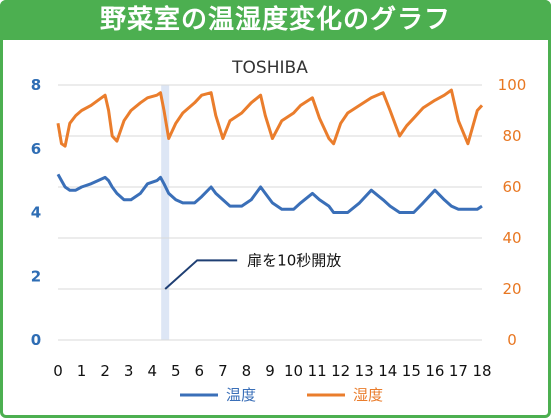 Image resolution: width=551 pixels, height=418 pixels. What do you see at coordinates (317, 371) in the screenshot?
I see `x-tick-label: 11` at bounding box center [317, 371].